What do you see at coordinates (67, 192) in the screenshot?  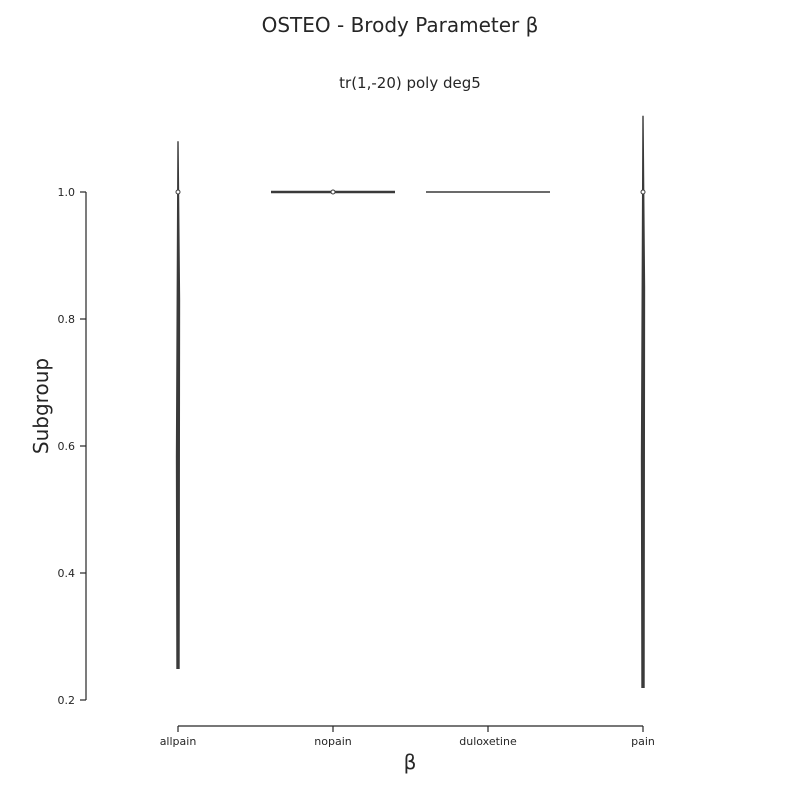 I see `y-tick-label: 1.0` at bounding box center [67, 192].